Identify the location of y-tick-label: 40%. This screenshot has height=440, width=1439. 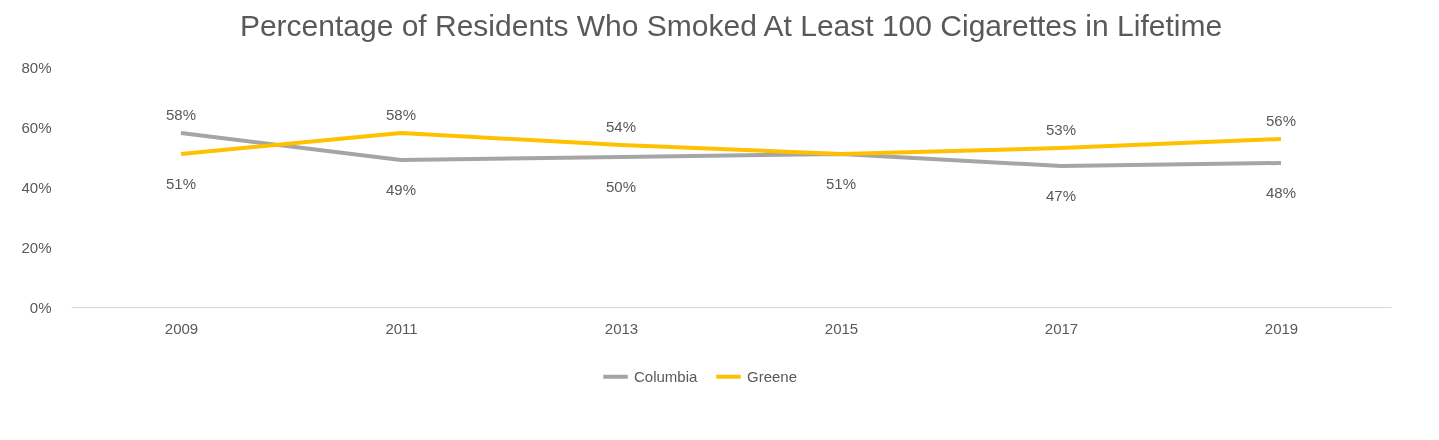
(36, 187).